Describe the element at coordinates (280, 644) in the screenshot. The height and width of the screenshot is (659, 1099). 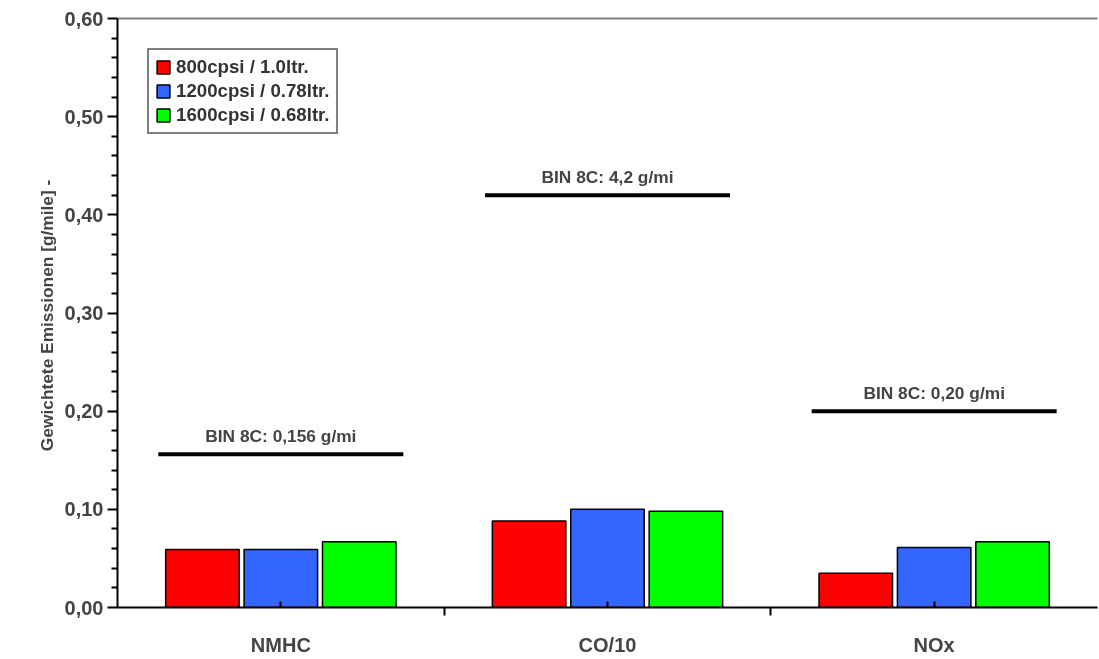
I see `x-tick-label: NMHC` at that location.